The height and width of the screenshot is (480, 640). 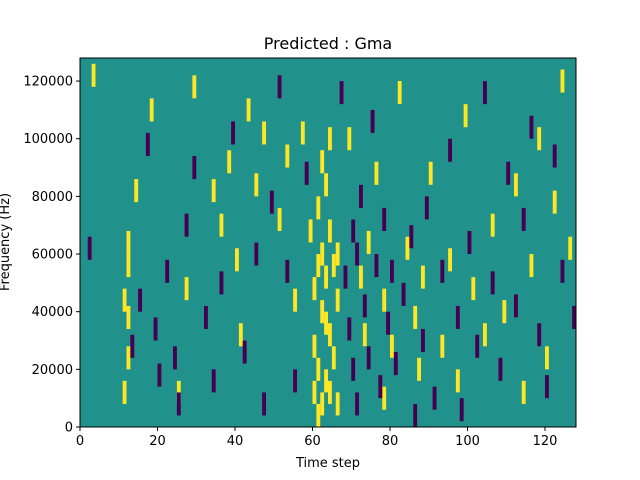 I want to click on chart-title: Predicted : Gma, so click(x=328, y=43).